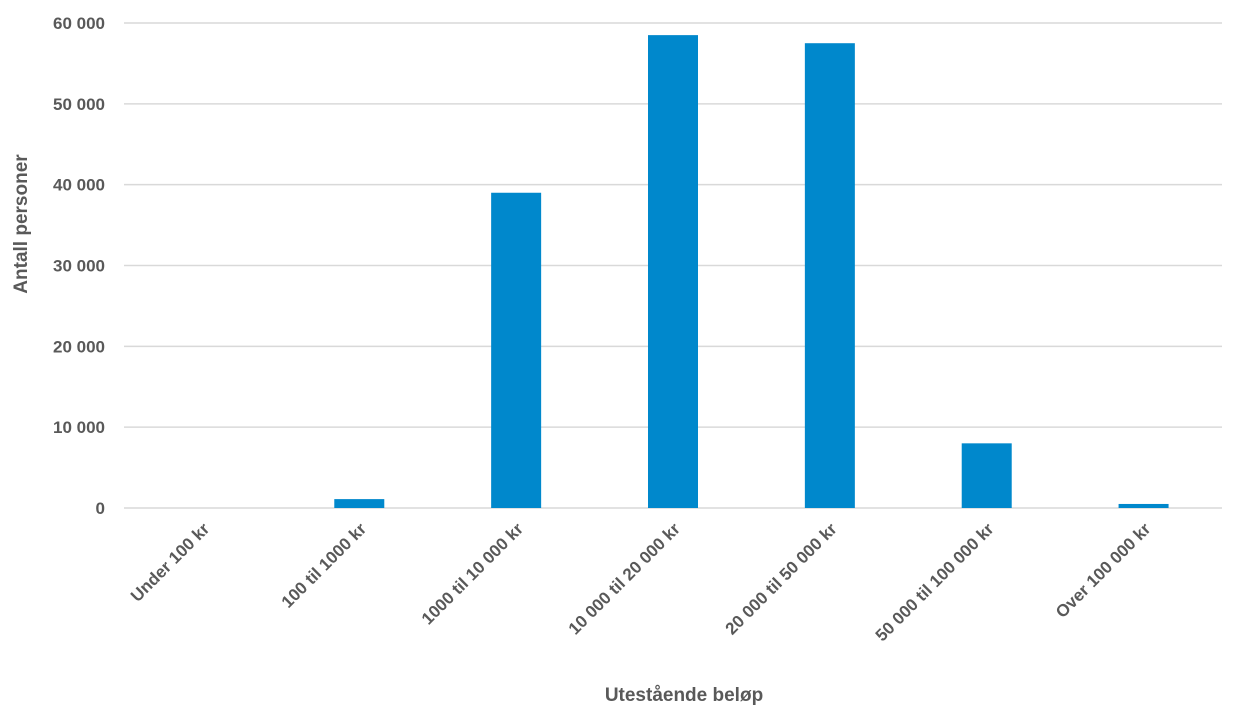  What do you see at coordinates (472, 573) in the screenshot?
I see `x-tick-label: 1000 til 10 000 kr` at bounding box center [472, 573].